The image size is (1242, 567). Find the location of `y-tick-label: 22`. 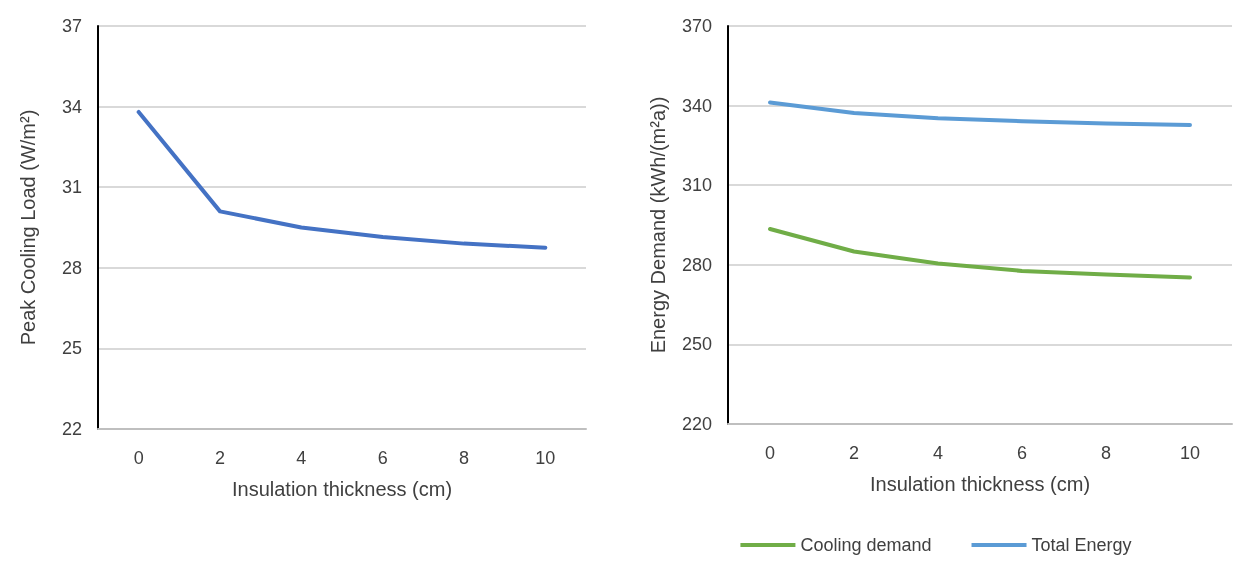

y-tick-label: 22 is located at coordinates (71, 429).